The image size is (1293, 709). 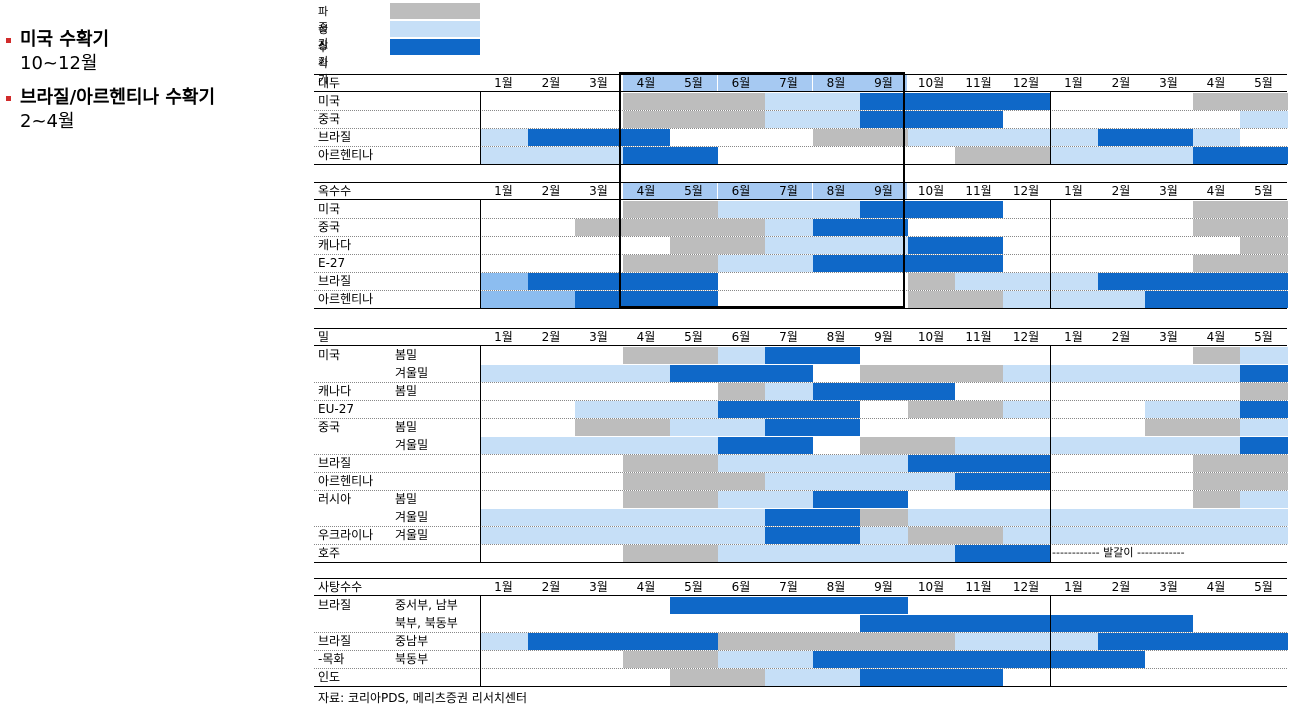 What do you see at coordinates (978, 191) in the screenshot?
I see `month-header: 11월` at bounding box center [978, 191].